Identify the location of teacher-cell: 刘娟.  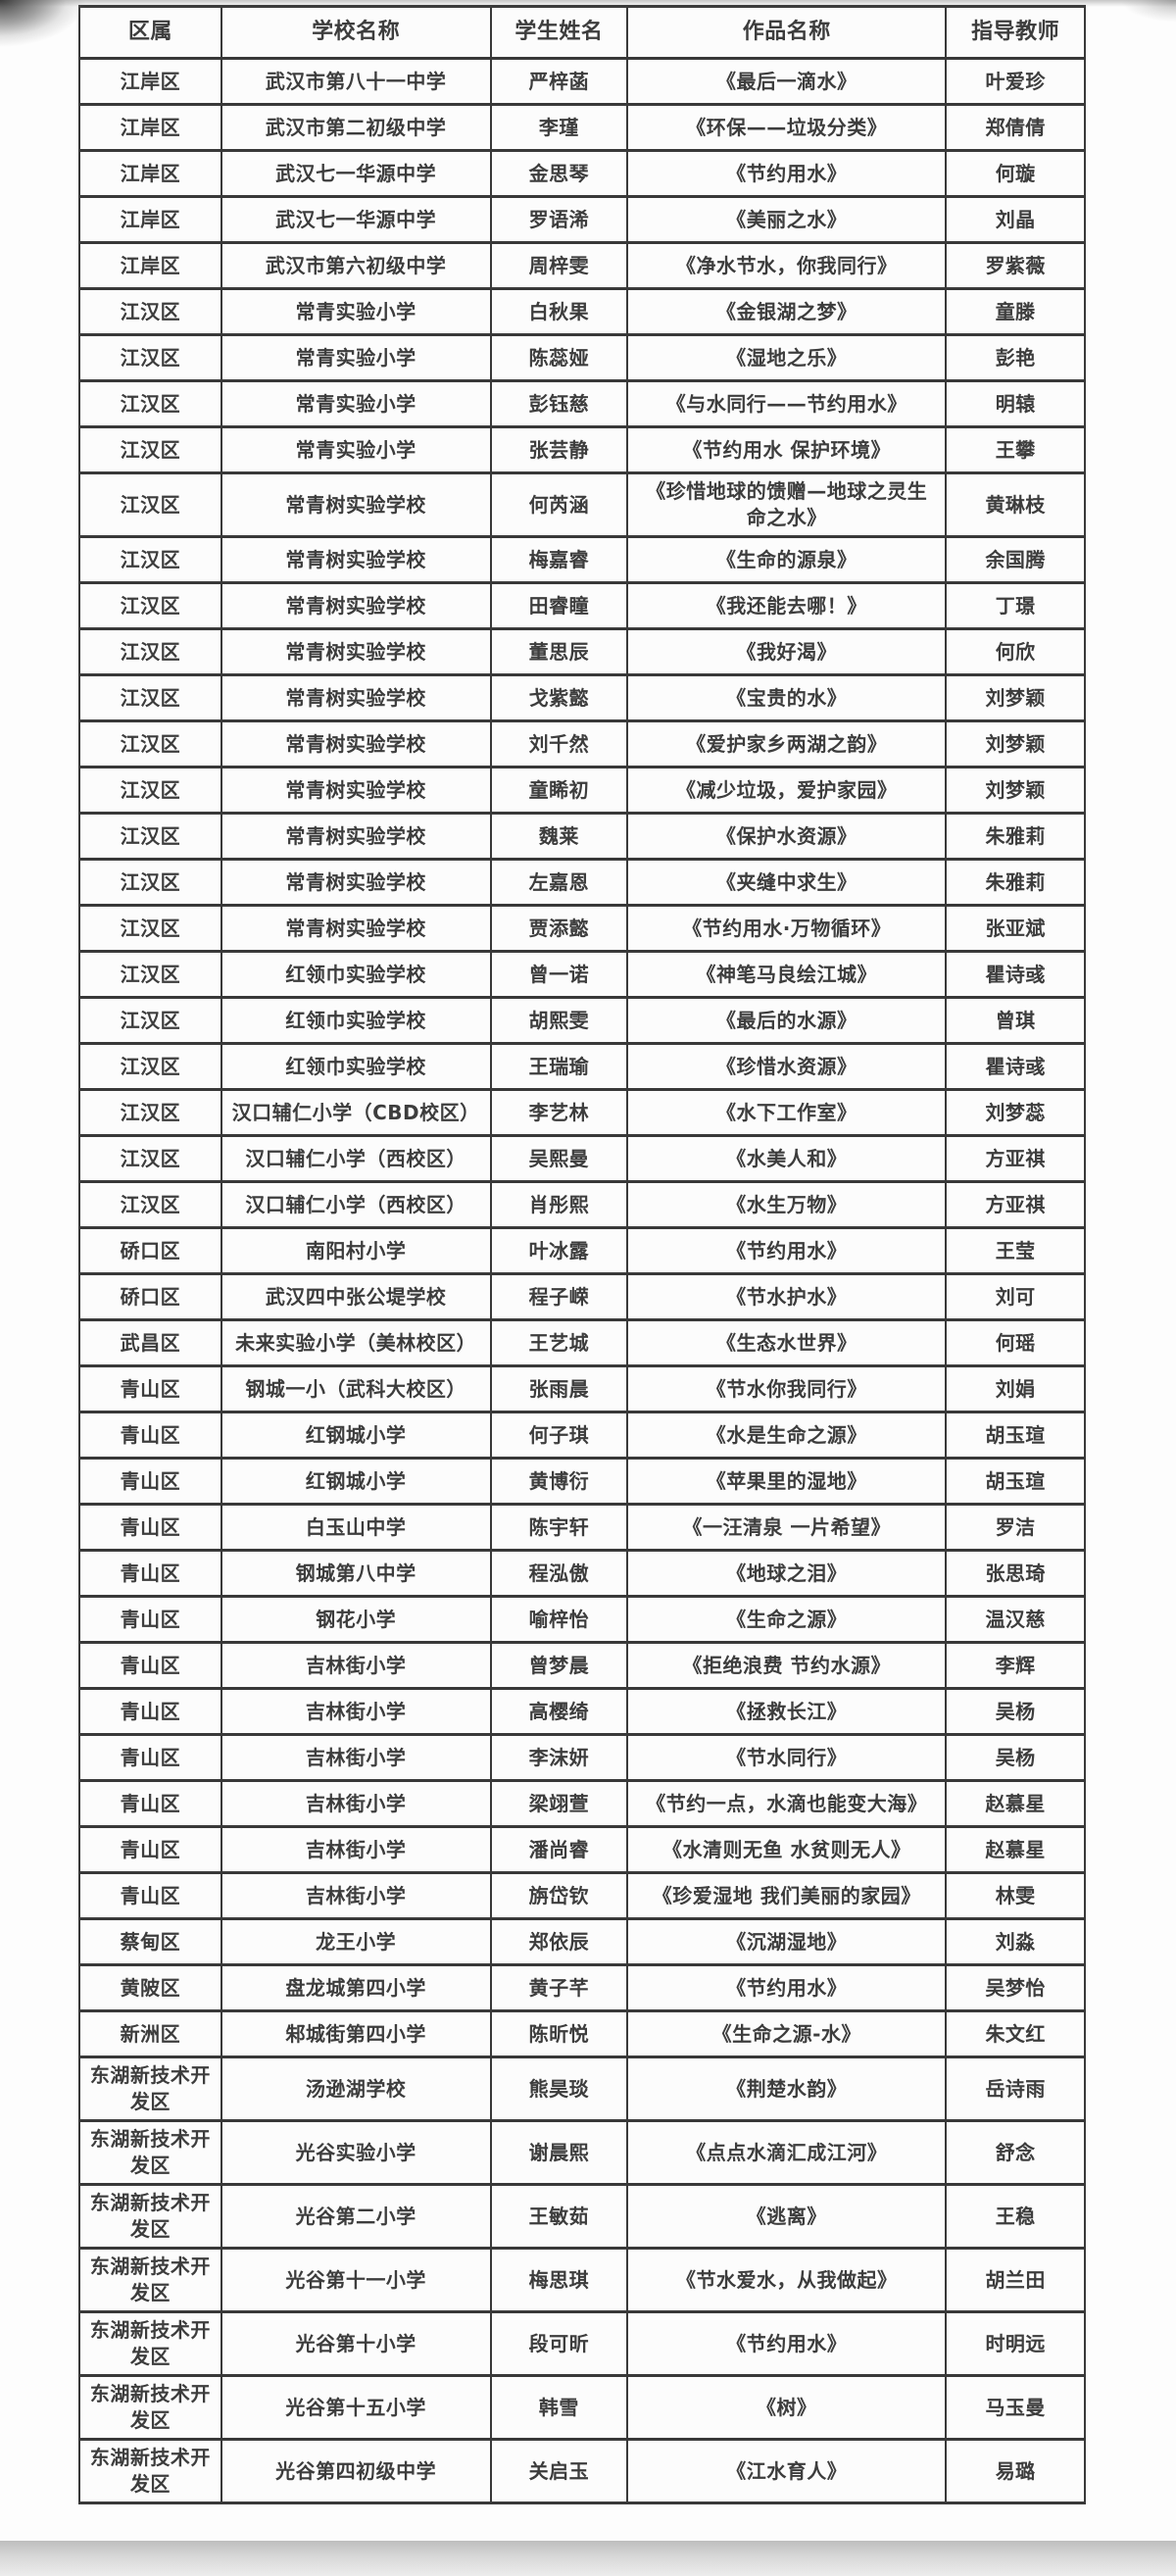
(1015, 1388).